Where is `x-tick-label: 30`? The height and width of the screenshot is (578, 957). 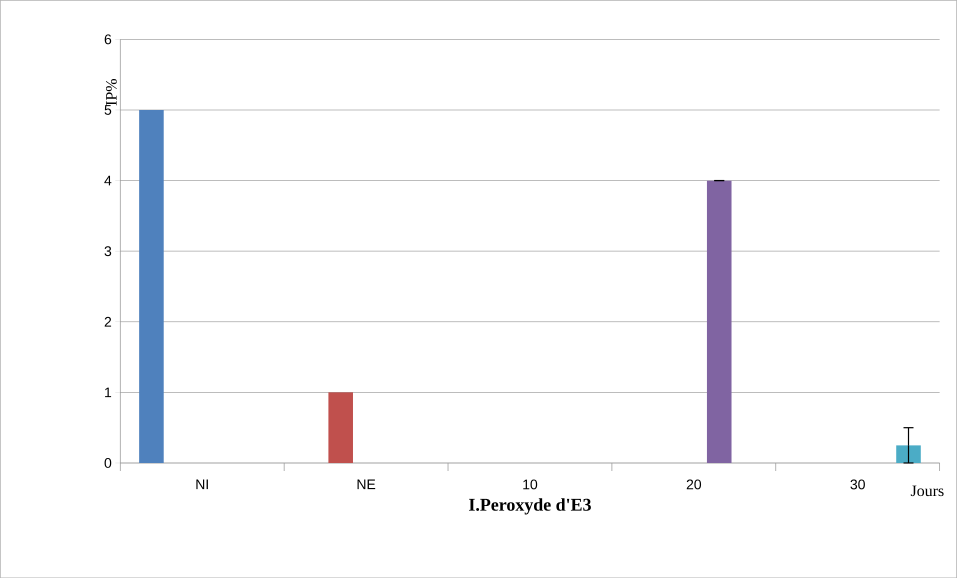
x-tick-label: 30 is located at coordinates (857, 484).